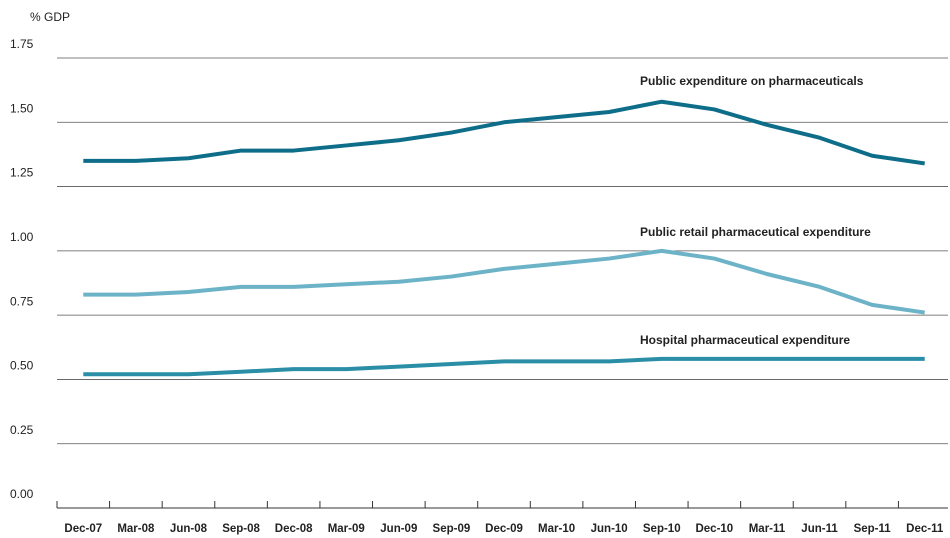 The image size is (950, 538). I want to click on y-tick-label: 0.25, so click(22, 430).